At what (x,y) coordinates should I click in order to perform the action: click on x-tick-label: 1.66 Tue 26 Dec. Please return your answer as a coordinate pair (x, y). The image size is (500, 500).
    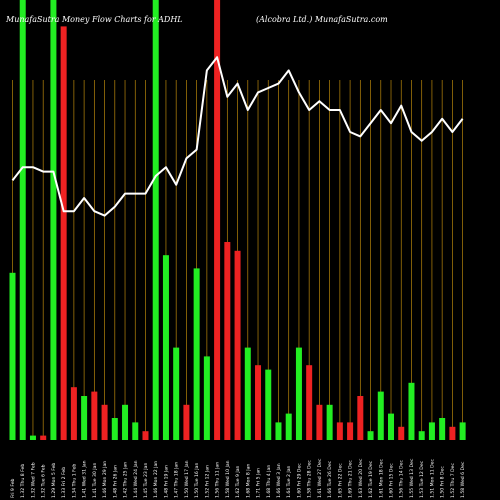
    Looking at the image, I should click on (330, 479).